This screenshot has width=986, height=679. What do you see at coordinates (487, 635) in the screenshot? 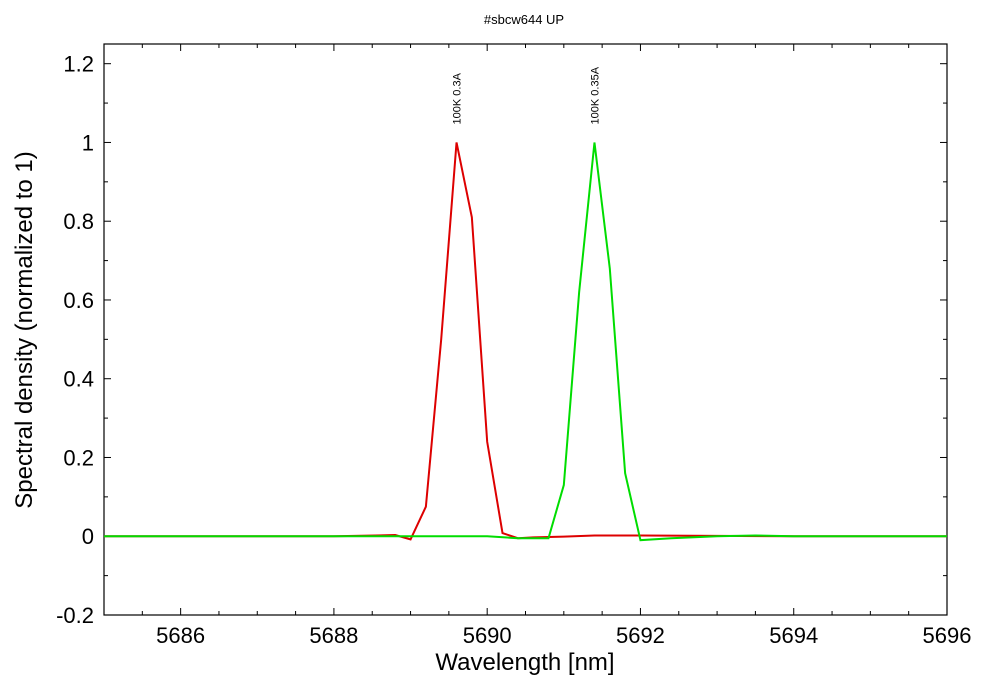
I see `x-tick-label: 5690` at bounding box center [487, 635].